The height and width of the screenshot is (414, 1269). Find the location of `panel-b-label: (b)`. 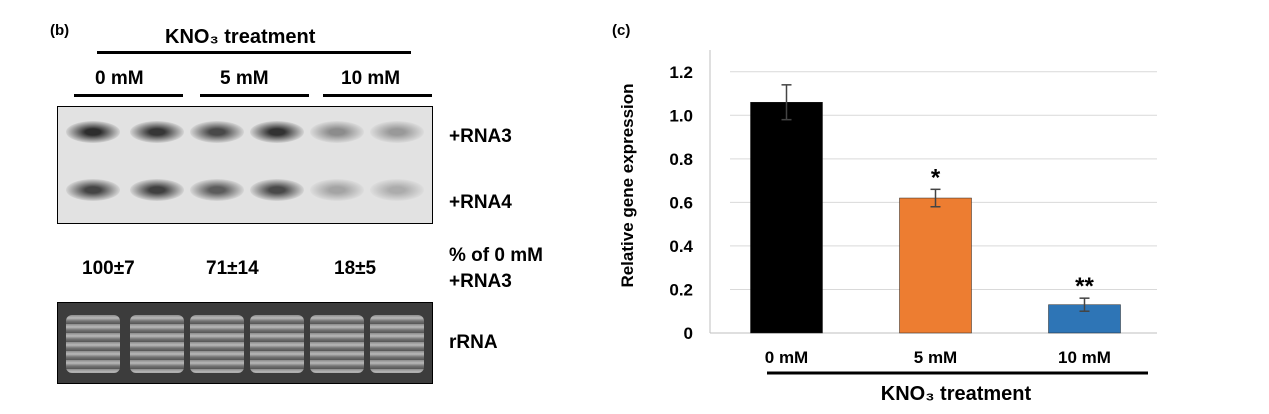

panel-b-label: (b) is located at coordinates (60, 30).